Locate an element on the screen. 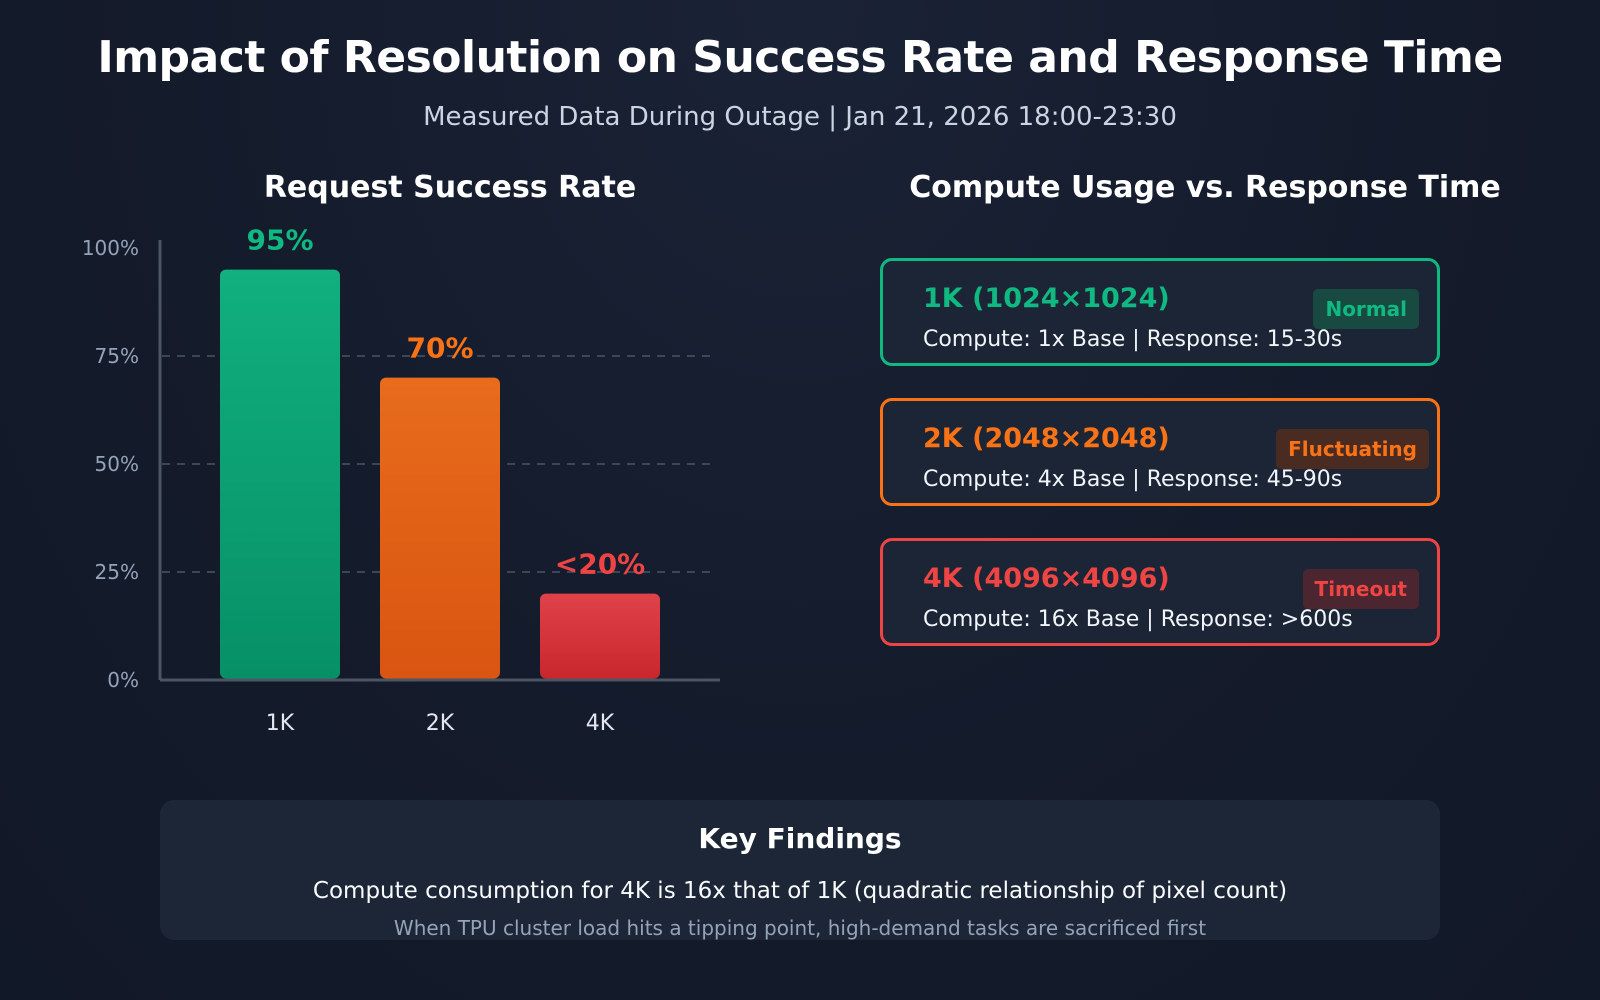 This screenshot has width=1600, height=1000. card-title-1k: 1K (1024×1024) is located at coordinates (1046, 298).